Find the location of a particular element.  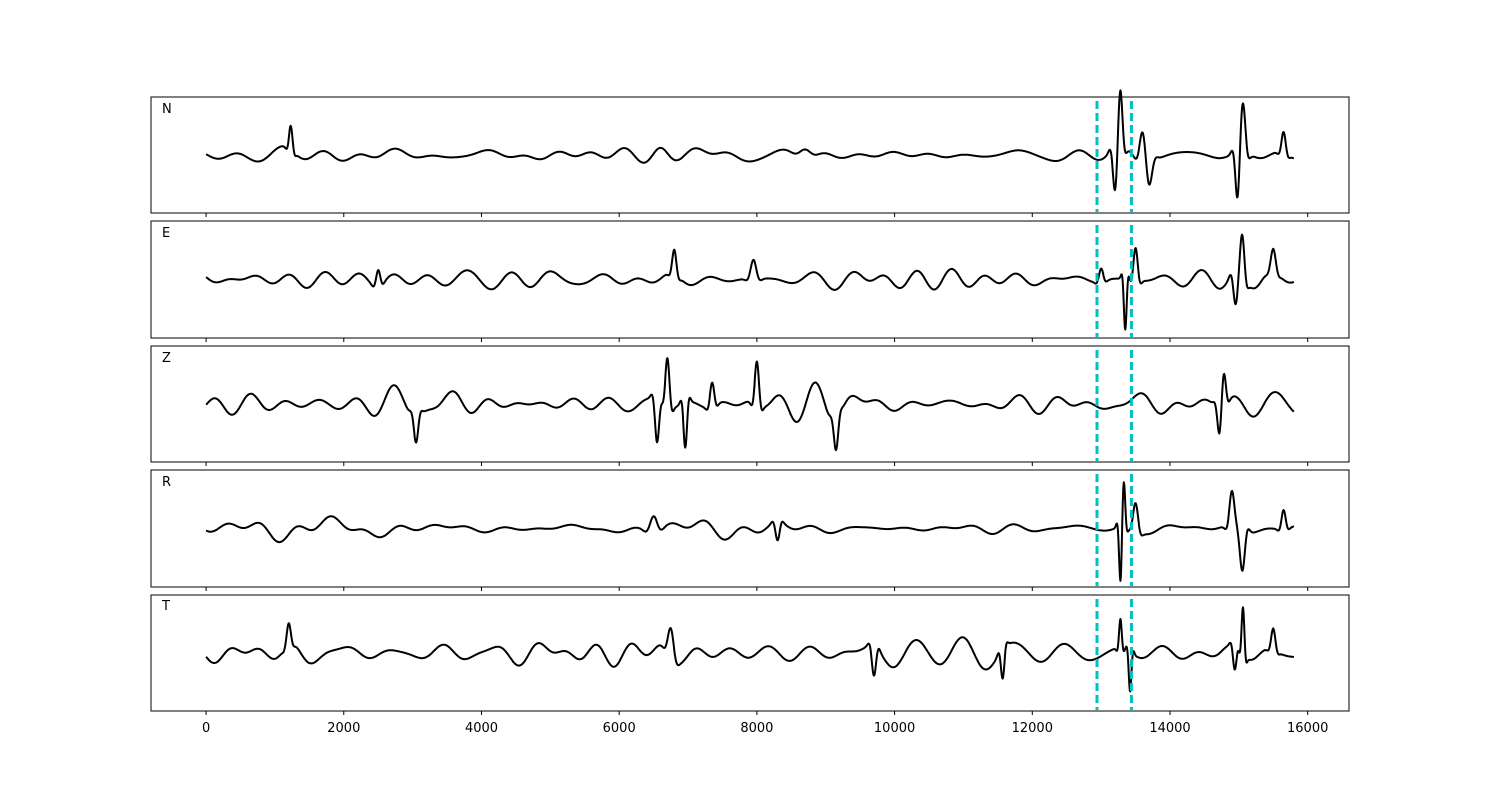

panel-1-marker-layer is located at coordinates (1114, 281).